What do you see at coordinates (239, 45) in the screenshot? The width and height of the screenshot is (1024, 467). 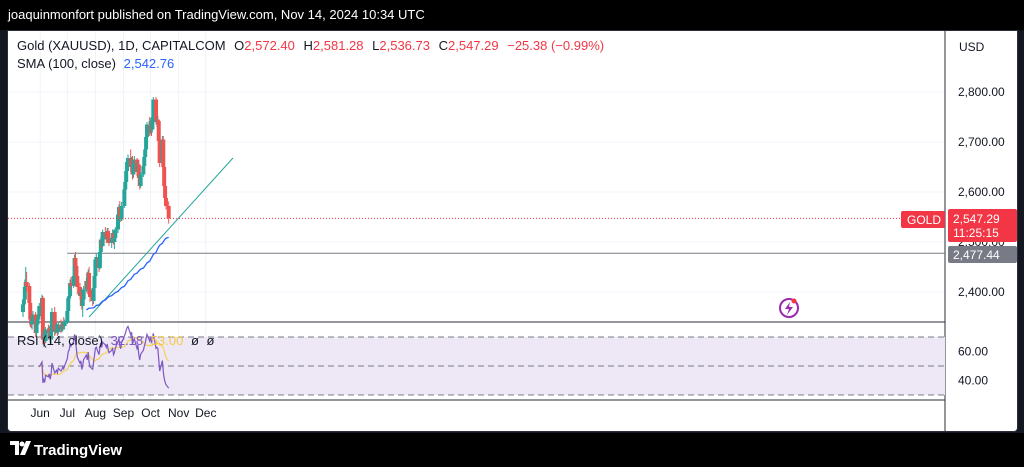 I see `open-label: O` at bounding box center [239, 45].